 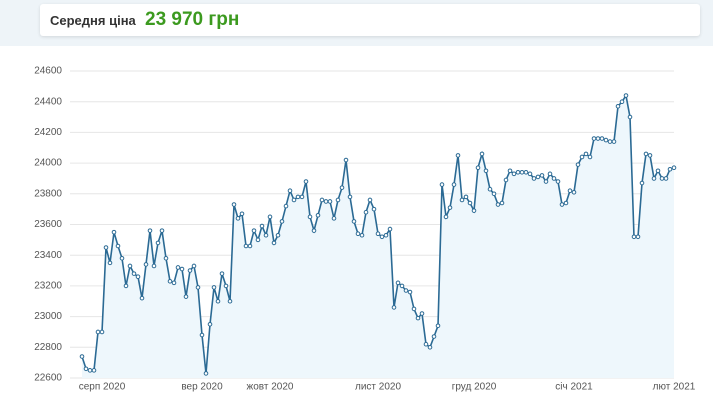 What do you see at coordinates (48, 286) in the screenshot?
I see `y-tick-label: 23200` at bounding box center [48, 286].